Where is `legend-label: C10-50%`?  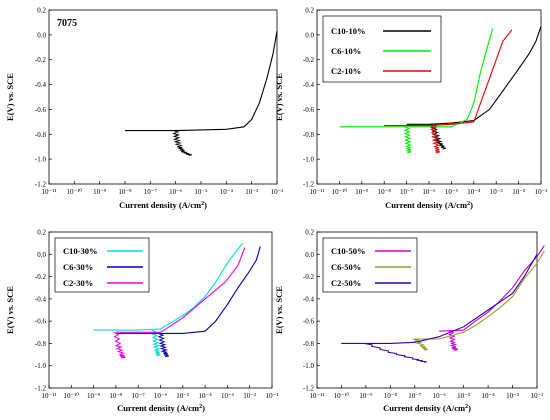
legend-label: C10-50% is located at coordinates (348, 251).